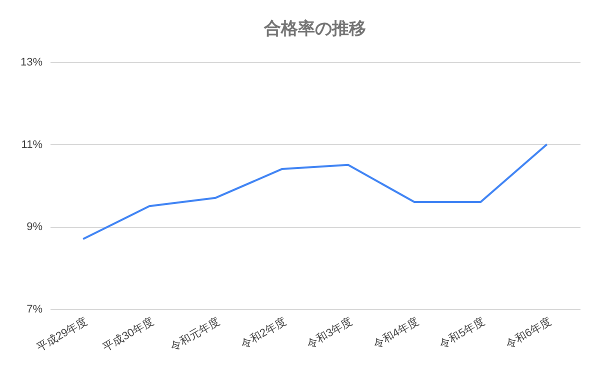  What do you see at coordinates (34, 227) in the screenshot?
I see `y-tick-label: 9%` at bounding box center [34, 227].